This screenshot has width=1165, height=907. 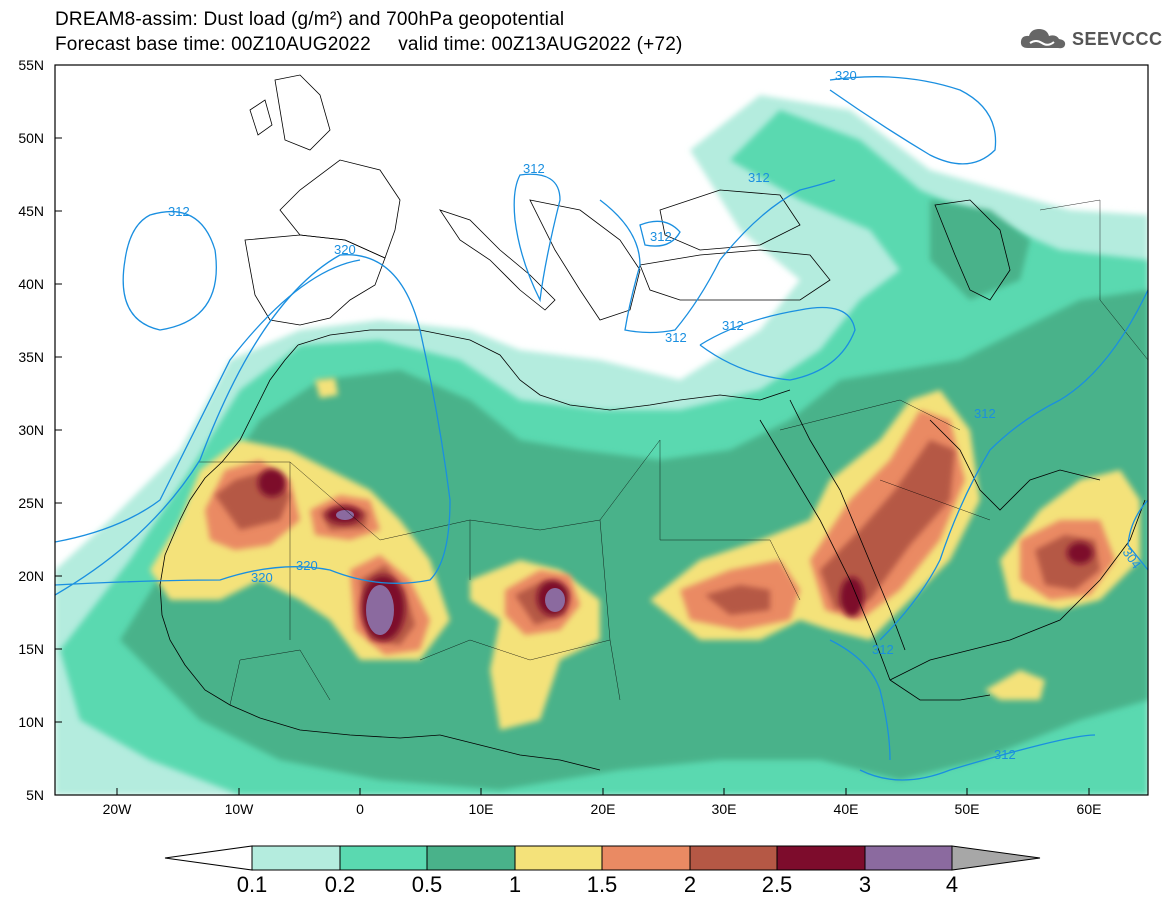 I want to click on lon-label: 20E, so click(x=603, y=809).